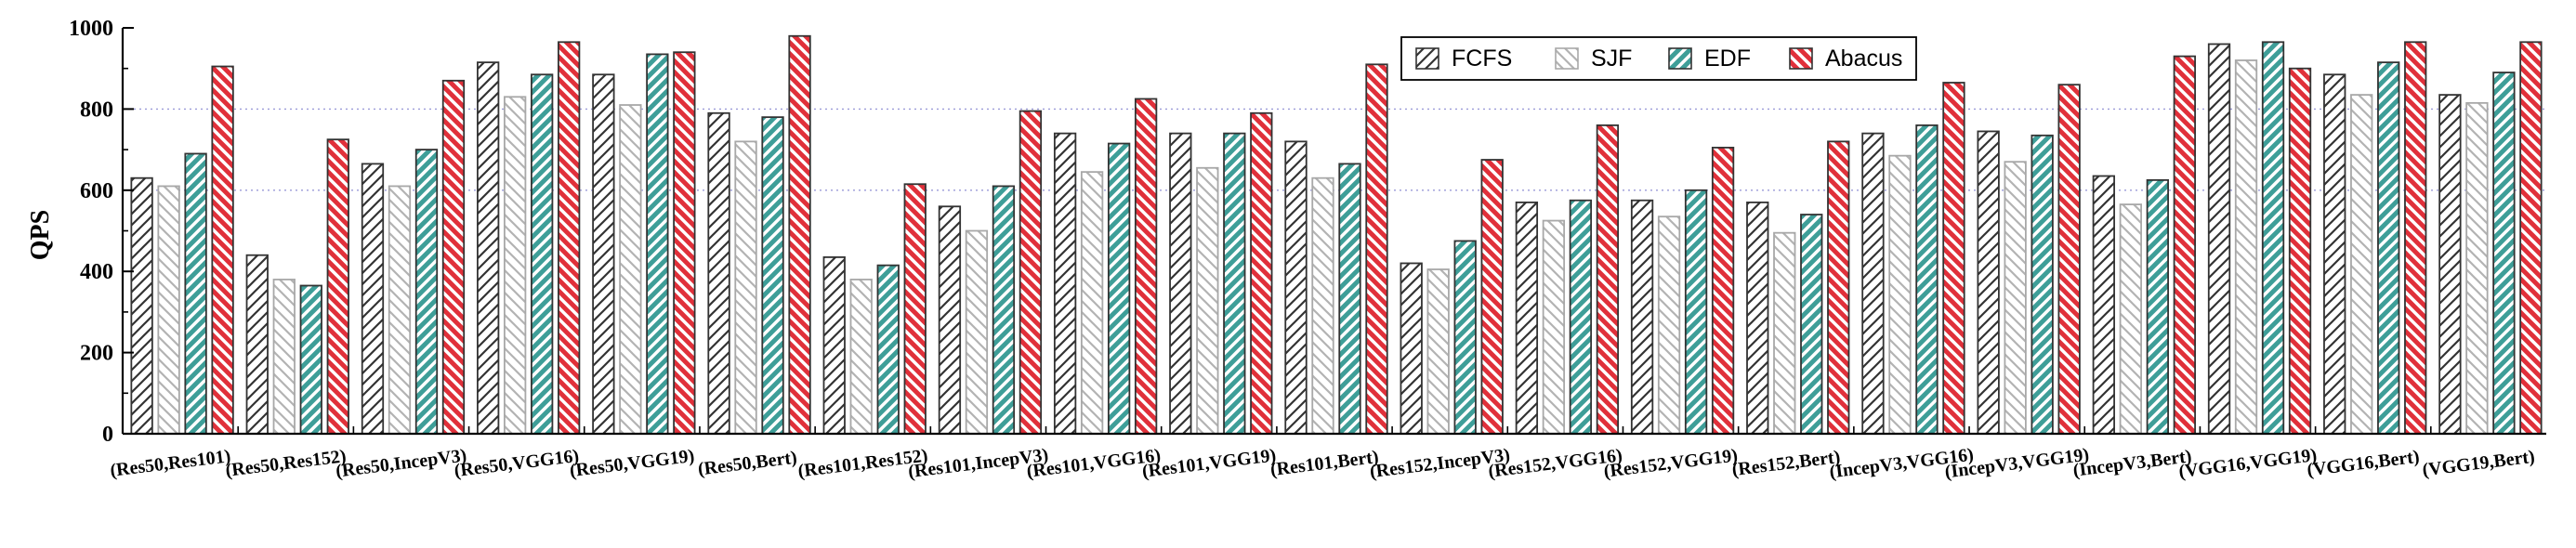 The width and height of the screenshot is (2576, 548). What do you see at coordinates (285, 463) in the screenshot?
I see `x-tick-label: (Res50,Res152)` at bounding box center [285, 463].